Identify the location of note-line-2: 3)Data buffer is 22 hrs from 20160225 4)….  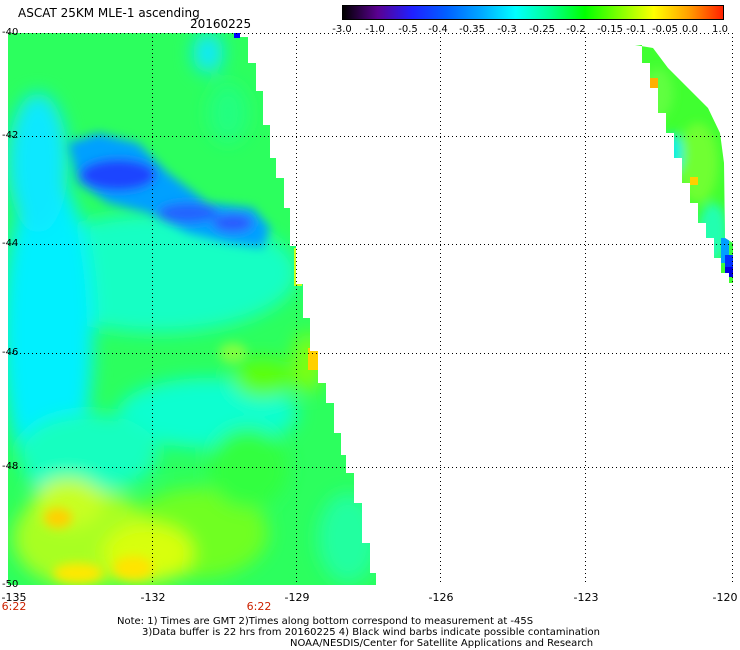
(371, 632).